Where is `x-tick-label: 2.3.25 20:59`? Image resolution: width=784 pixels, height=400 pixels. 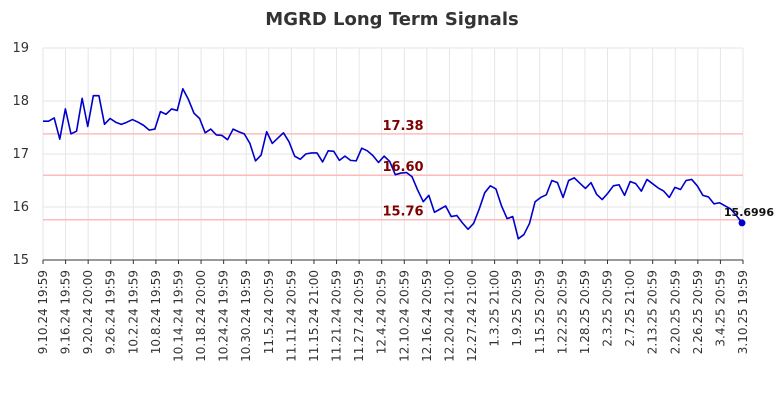
x-tick-label: 2.3.25 20:59 is located at coordinates (608, 308).